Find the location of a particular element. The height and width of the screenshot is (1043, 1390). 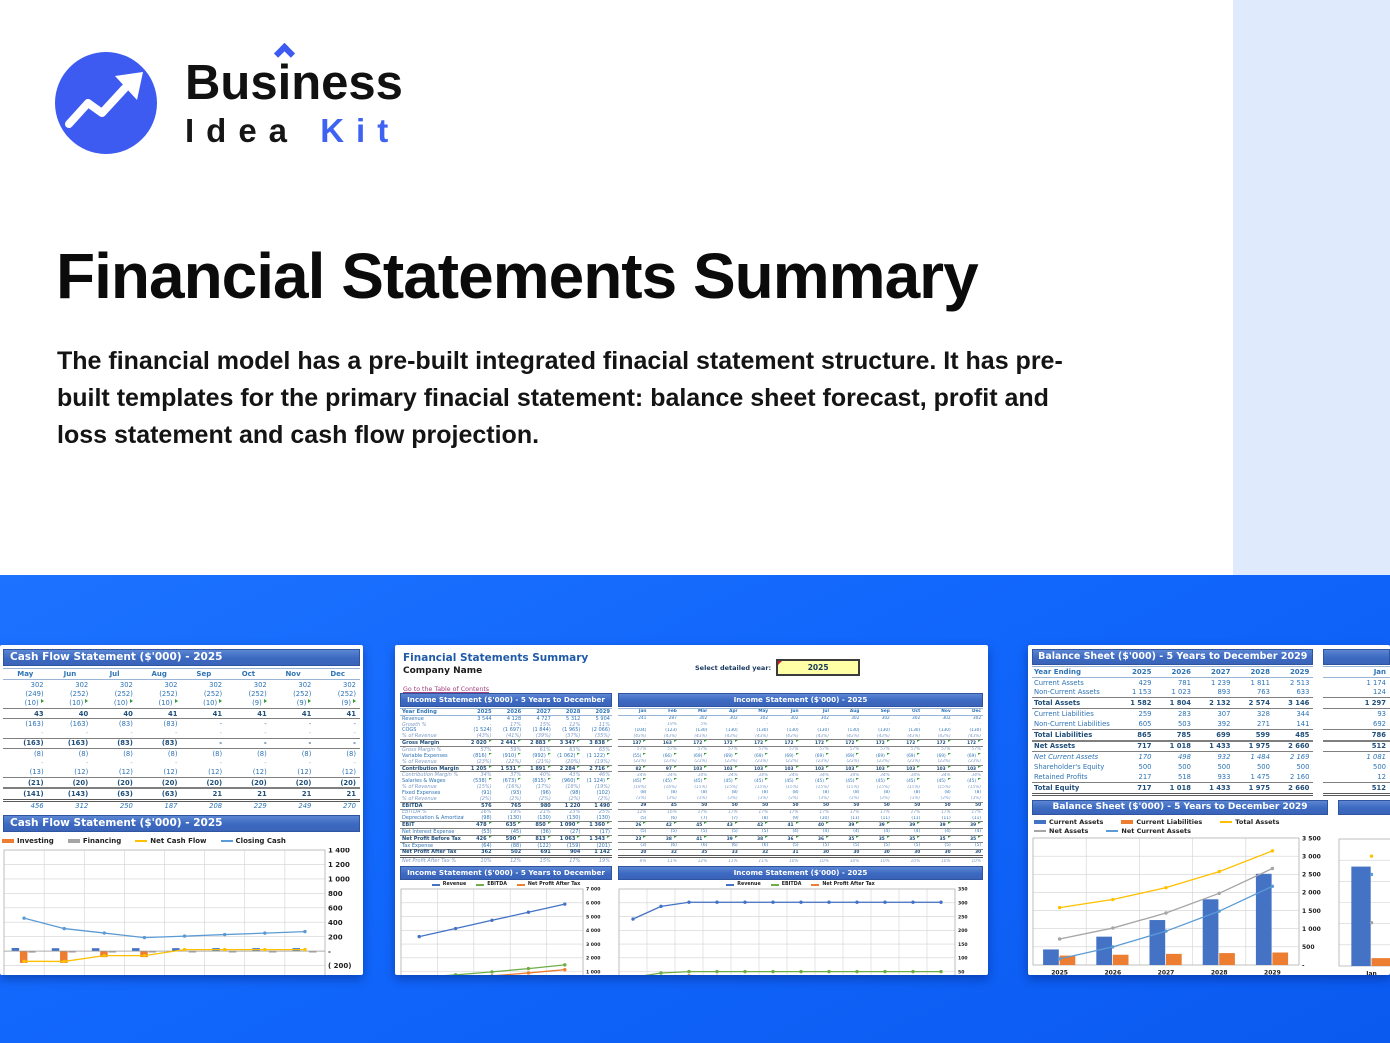

table-row: 93 is located at coordinates (1381, 714).